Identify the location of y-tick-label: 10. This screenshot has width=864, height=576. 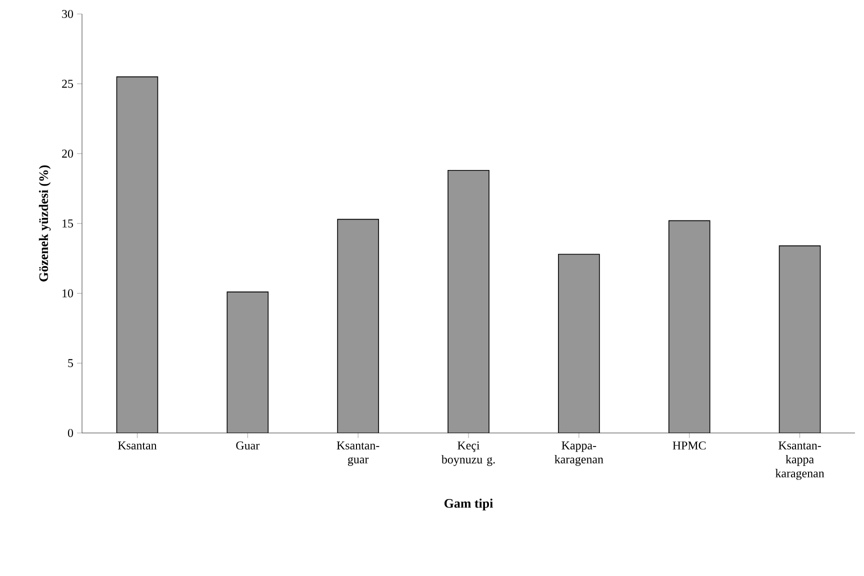
(68, 293).